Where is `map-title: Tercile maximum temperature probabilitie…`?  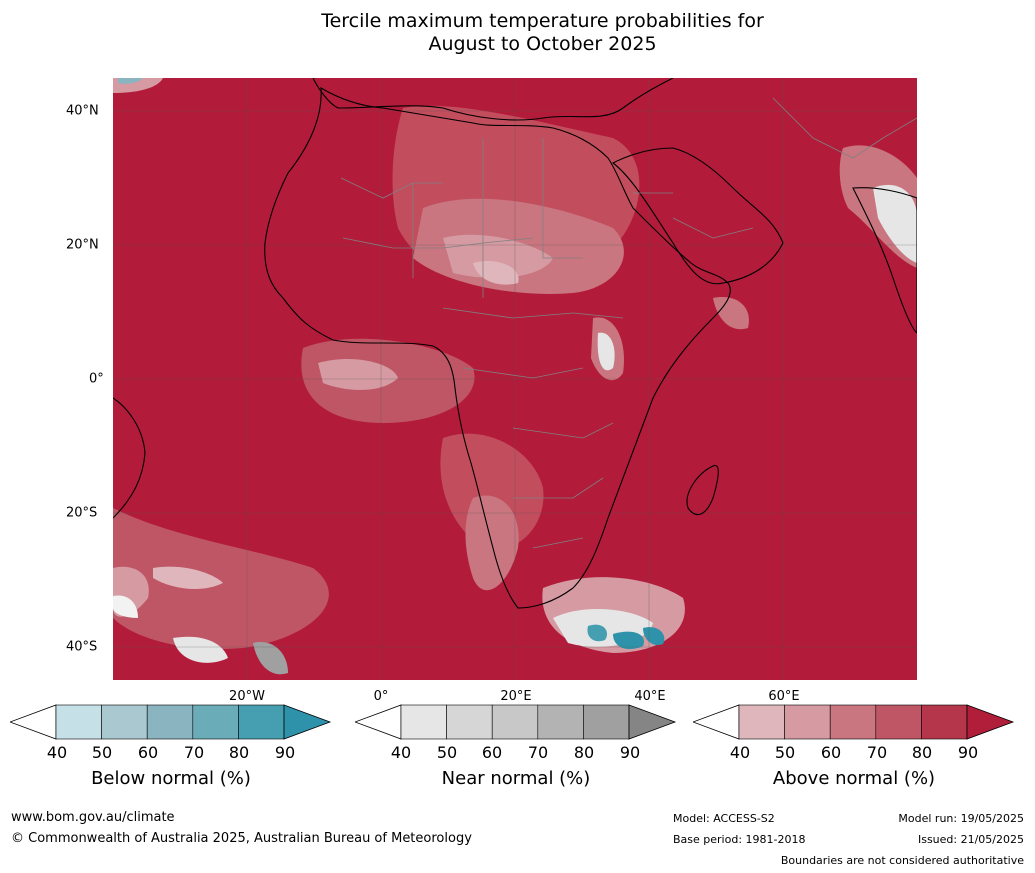 map-title: Tercile maximum temperature probabilitie… is located at coordinates (517, 33).